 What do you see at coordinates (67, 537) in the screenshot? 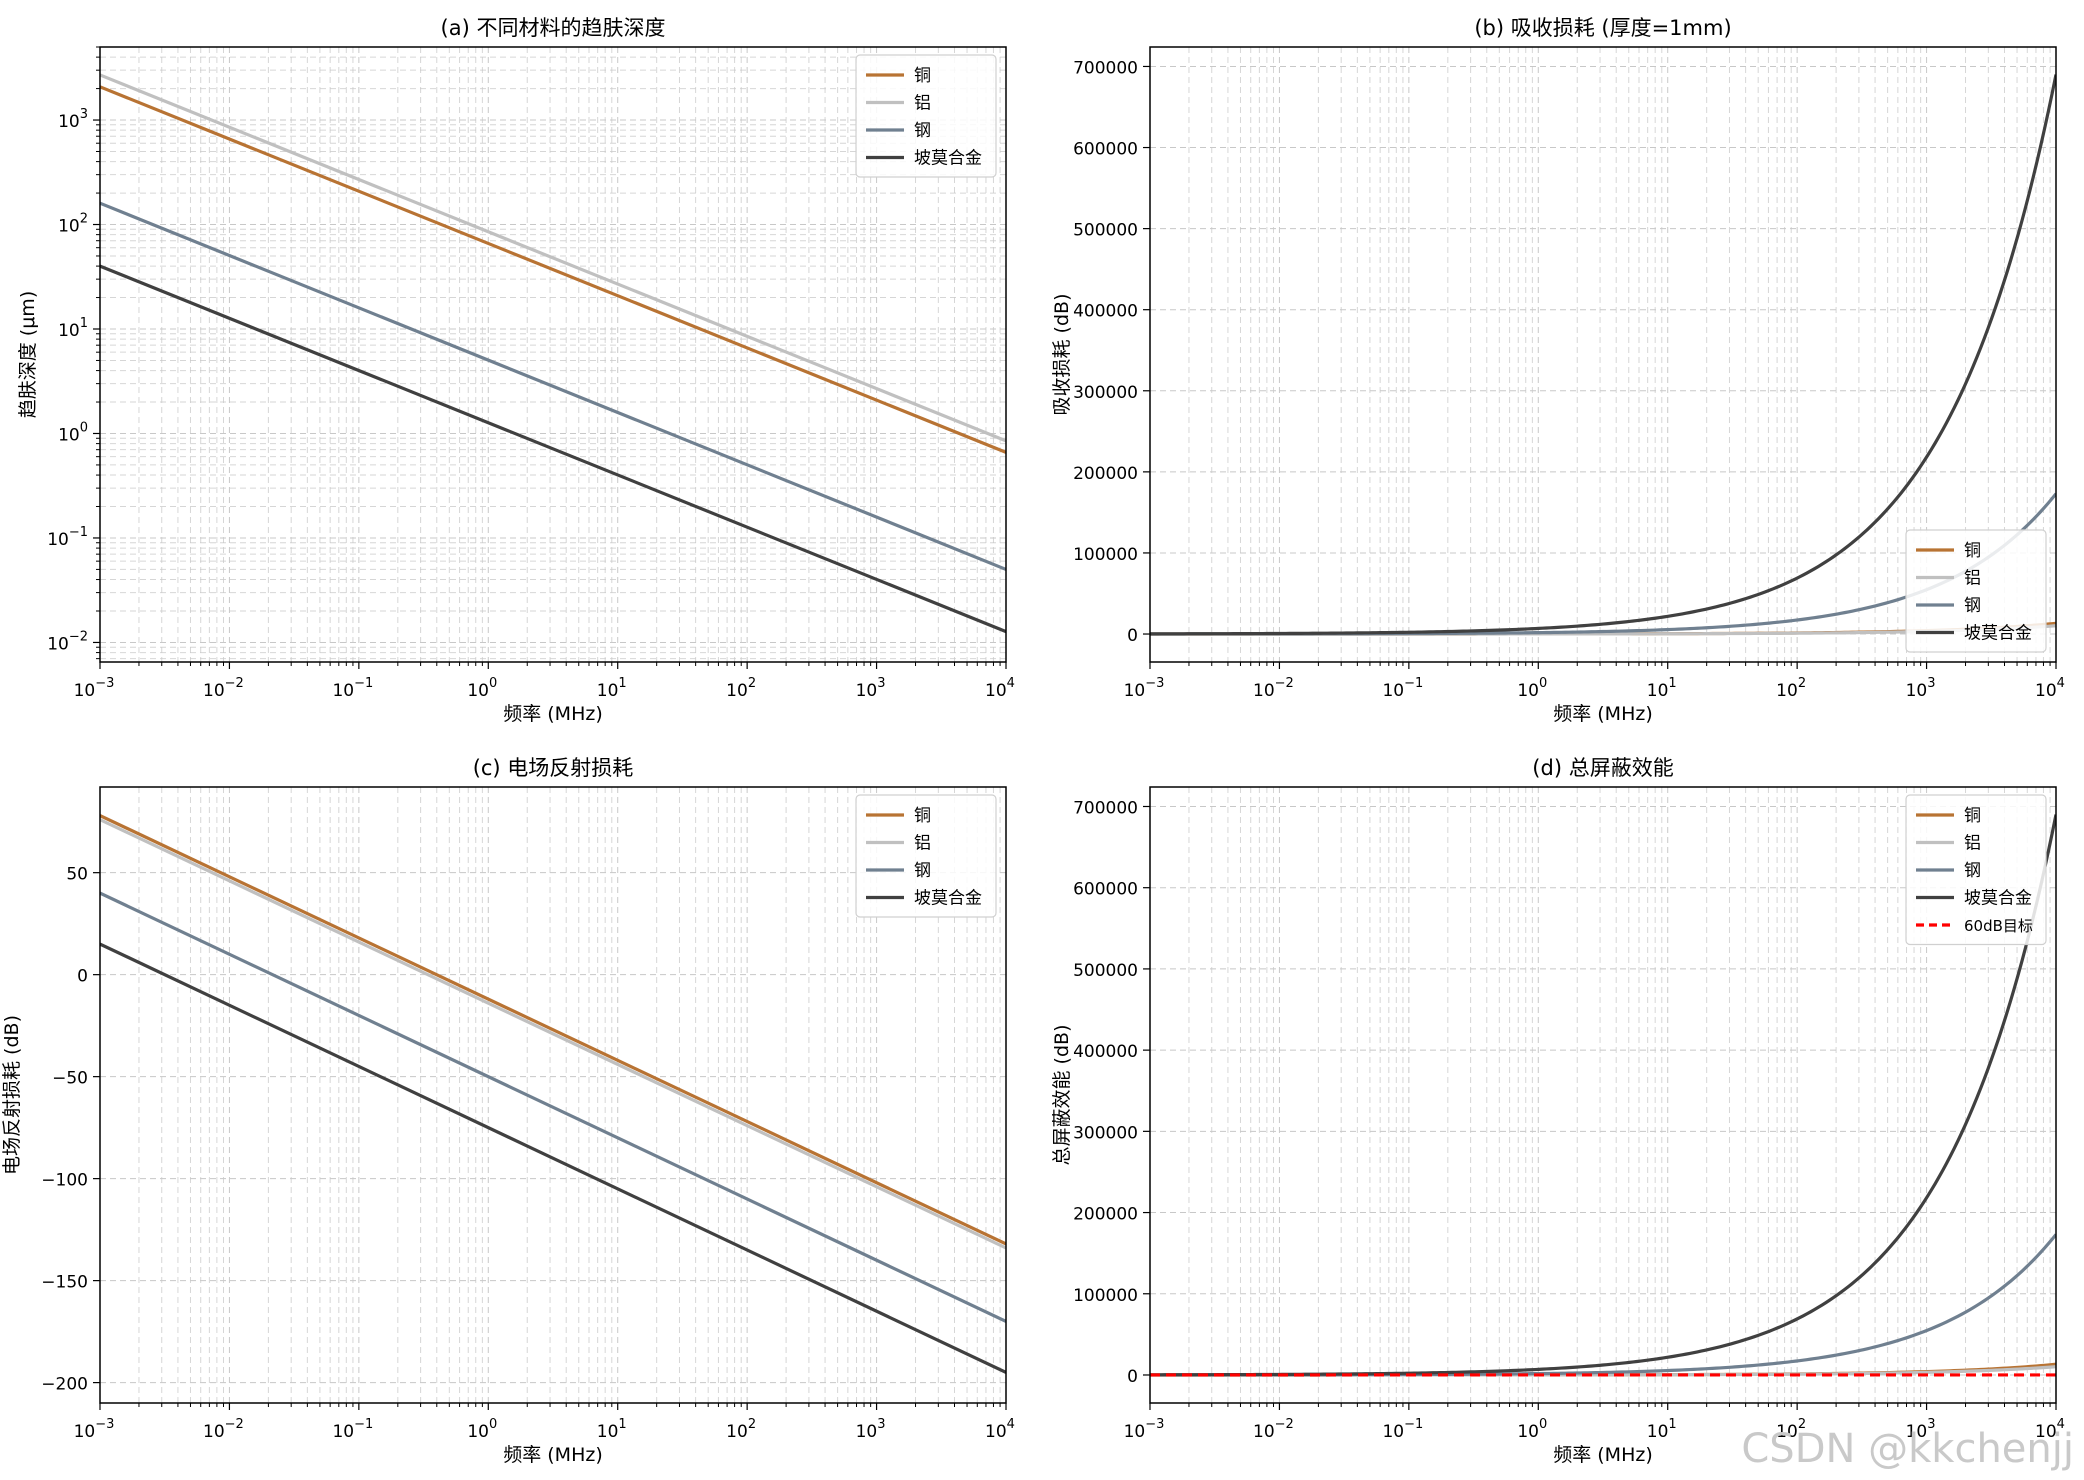
I see `y-tick-label: 10⁻¹` at bounding box center [67, 537].